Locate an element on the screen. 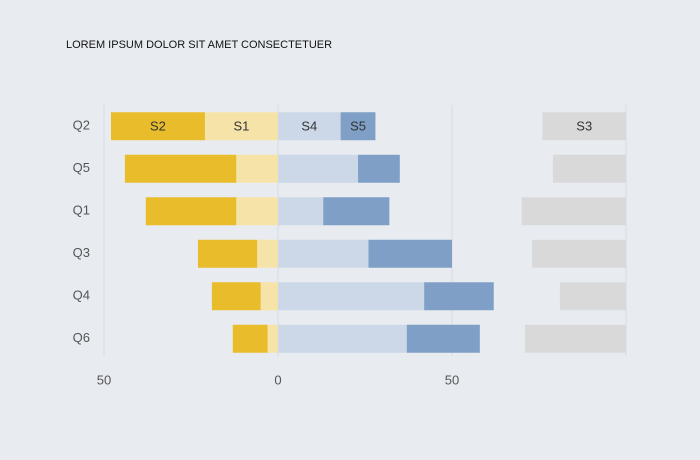  x-tick-label: 0 is located at coordinates (277, 379).